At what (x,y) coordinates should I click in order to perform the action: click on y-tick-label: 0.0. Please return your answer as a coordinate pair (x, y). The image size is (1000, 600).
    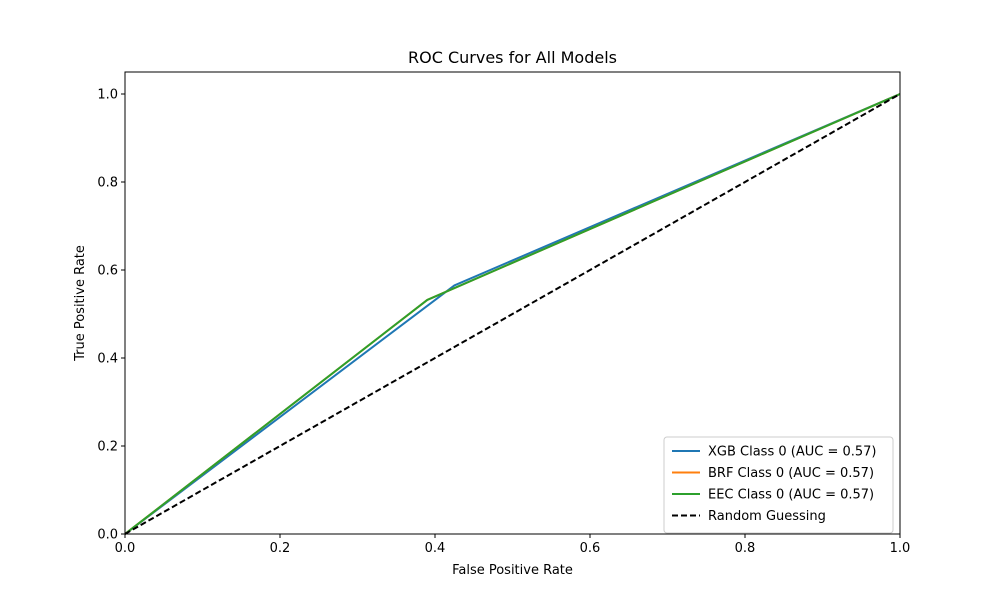
    Looking at the image, I should click on (107, 535).